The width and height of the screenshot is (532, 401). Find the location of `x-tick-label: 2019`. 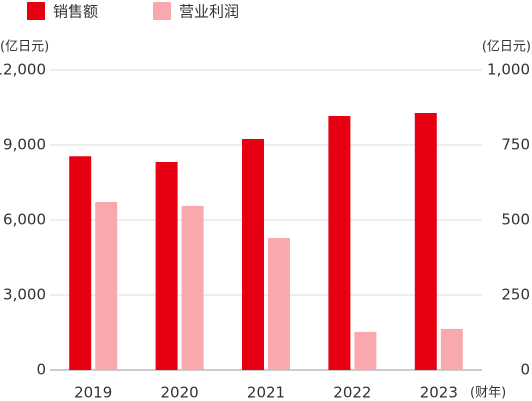

x-tick-label: 2019 is located at coordinates (93, 392).